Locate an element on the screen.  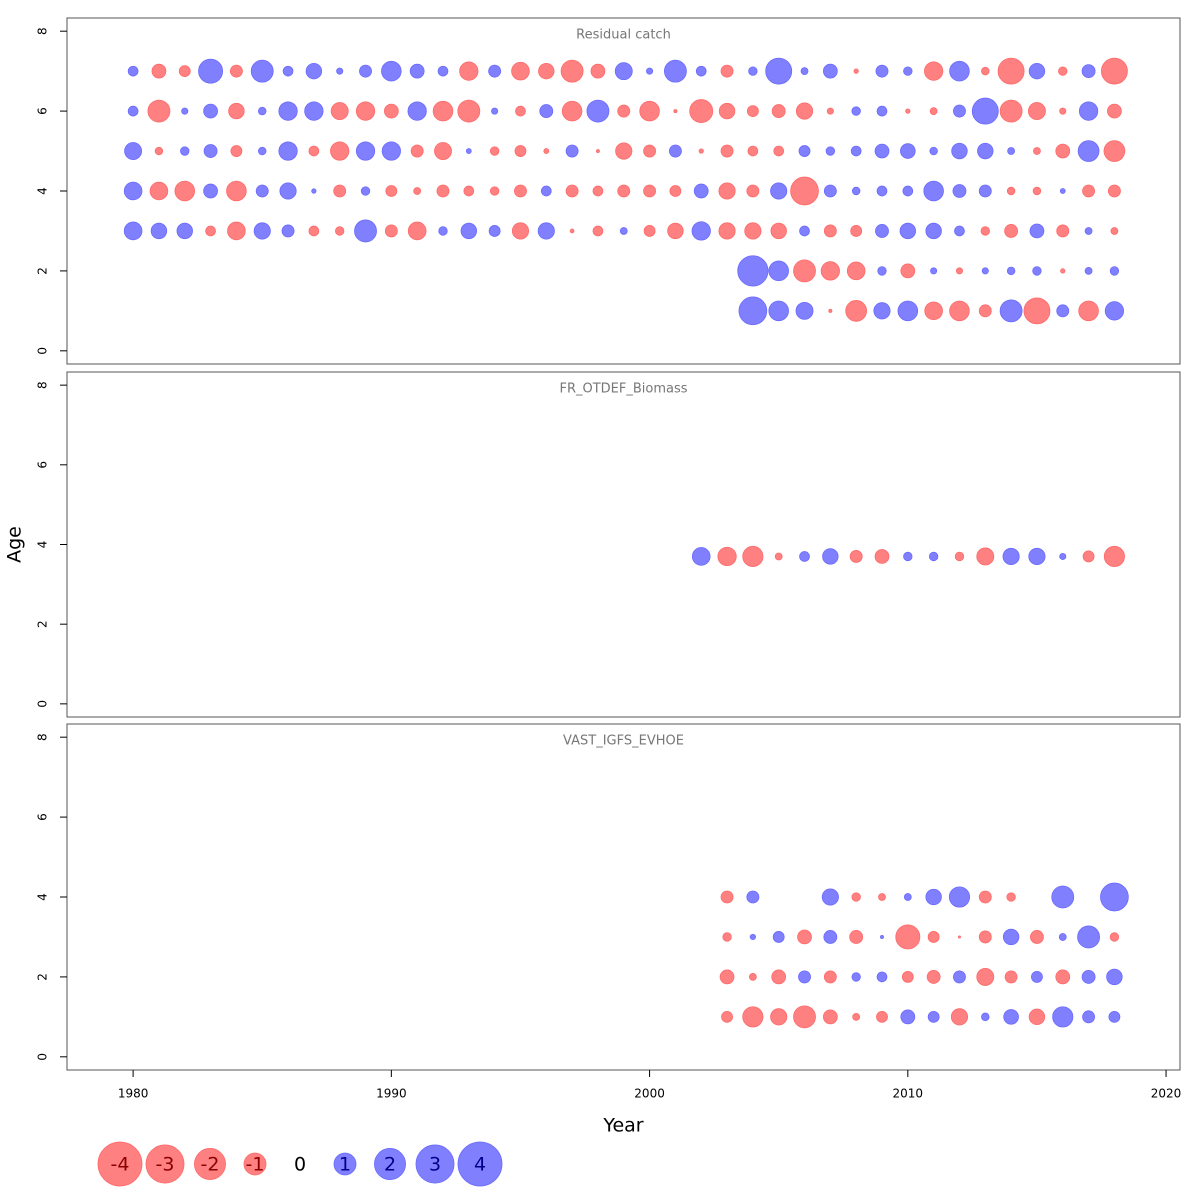
x-axis-label: Year is located at coordinates (622, 1126).